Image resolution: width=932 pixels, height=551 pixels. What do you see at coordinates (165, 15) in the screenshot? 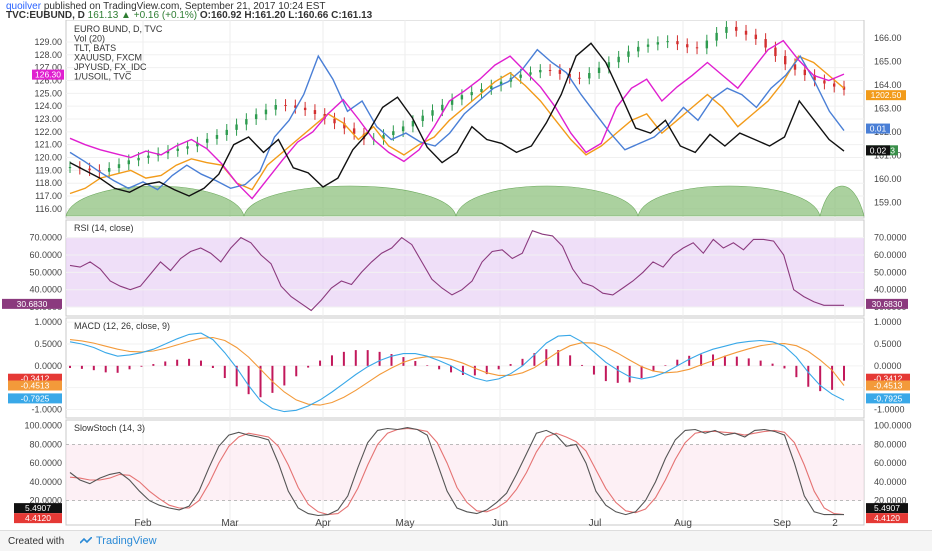
I see `price-change: +0.16 (+0.1%)` at bounding box center [165, 15].